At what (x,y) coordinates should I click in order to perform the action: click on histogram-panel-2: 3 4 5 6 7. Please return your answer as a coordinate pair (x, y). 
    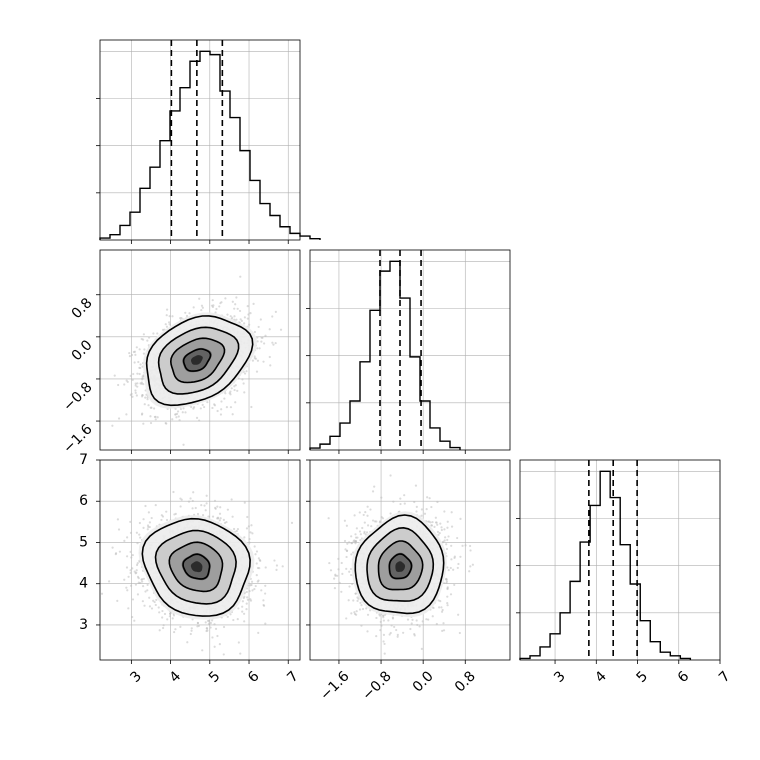
    Looking at the image, I should click on (625, 572).